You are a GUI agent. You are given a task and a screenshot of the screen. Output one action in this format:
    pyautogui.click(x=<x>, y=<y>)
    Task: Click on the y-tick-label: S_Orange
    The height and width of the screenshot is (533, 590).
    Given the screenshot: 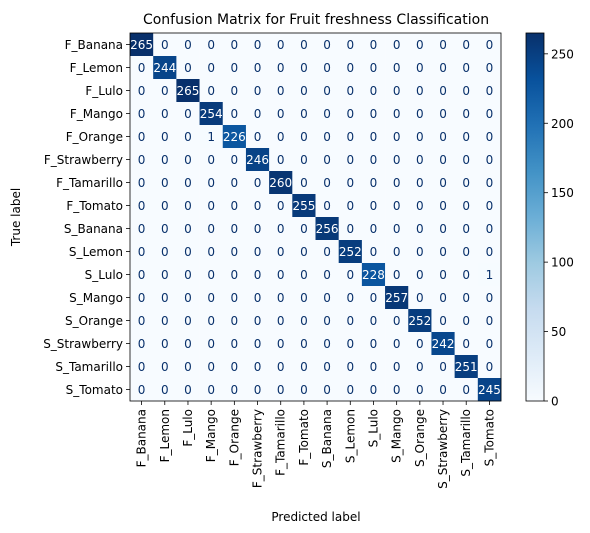 What is the action you would take?
    pyautogui.click(x=94, y=321)
    